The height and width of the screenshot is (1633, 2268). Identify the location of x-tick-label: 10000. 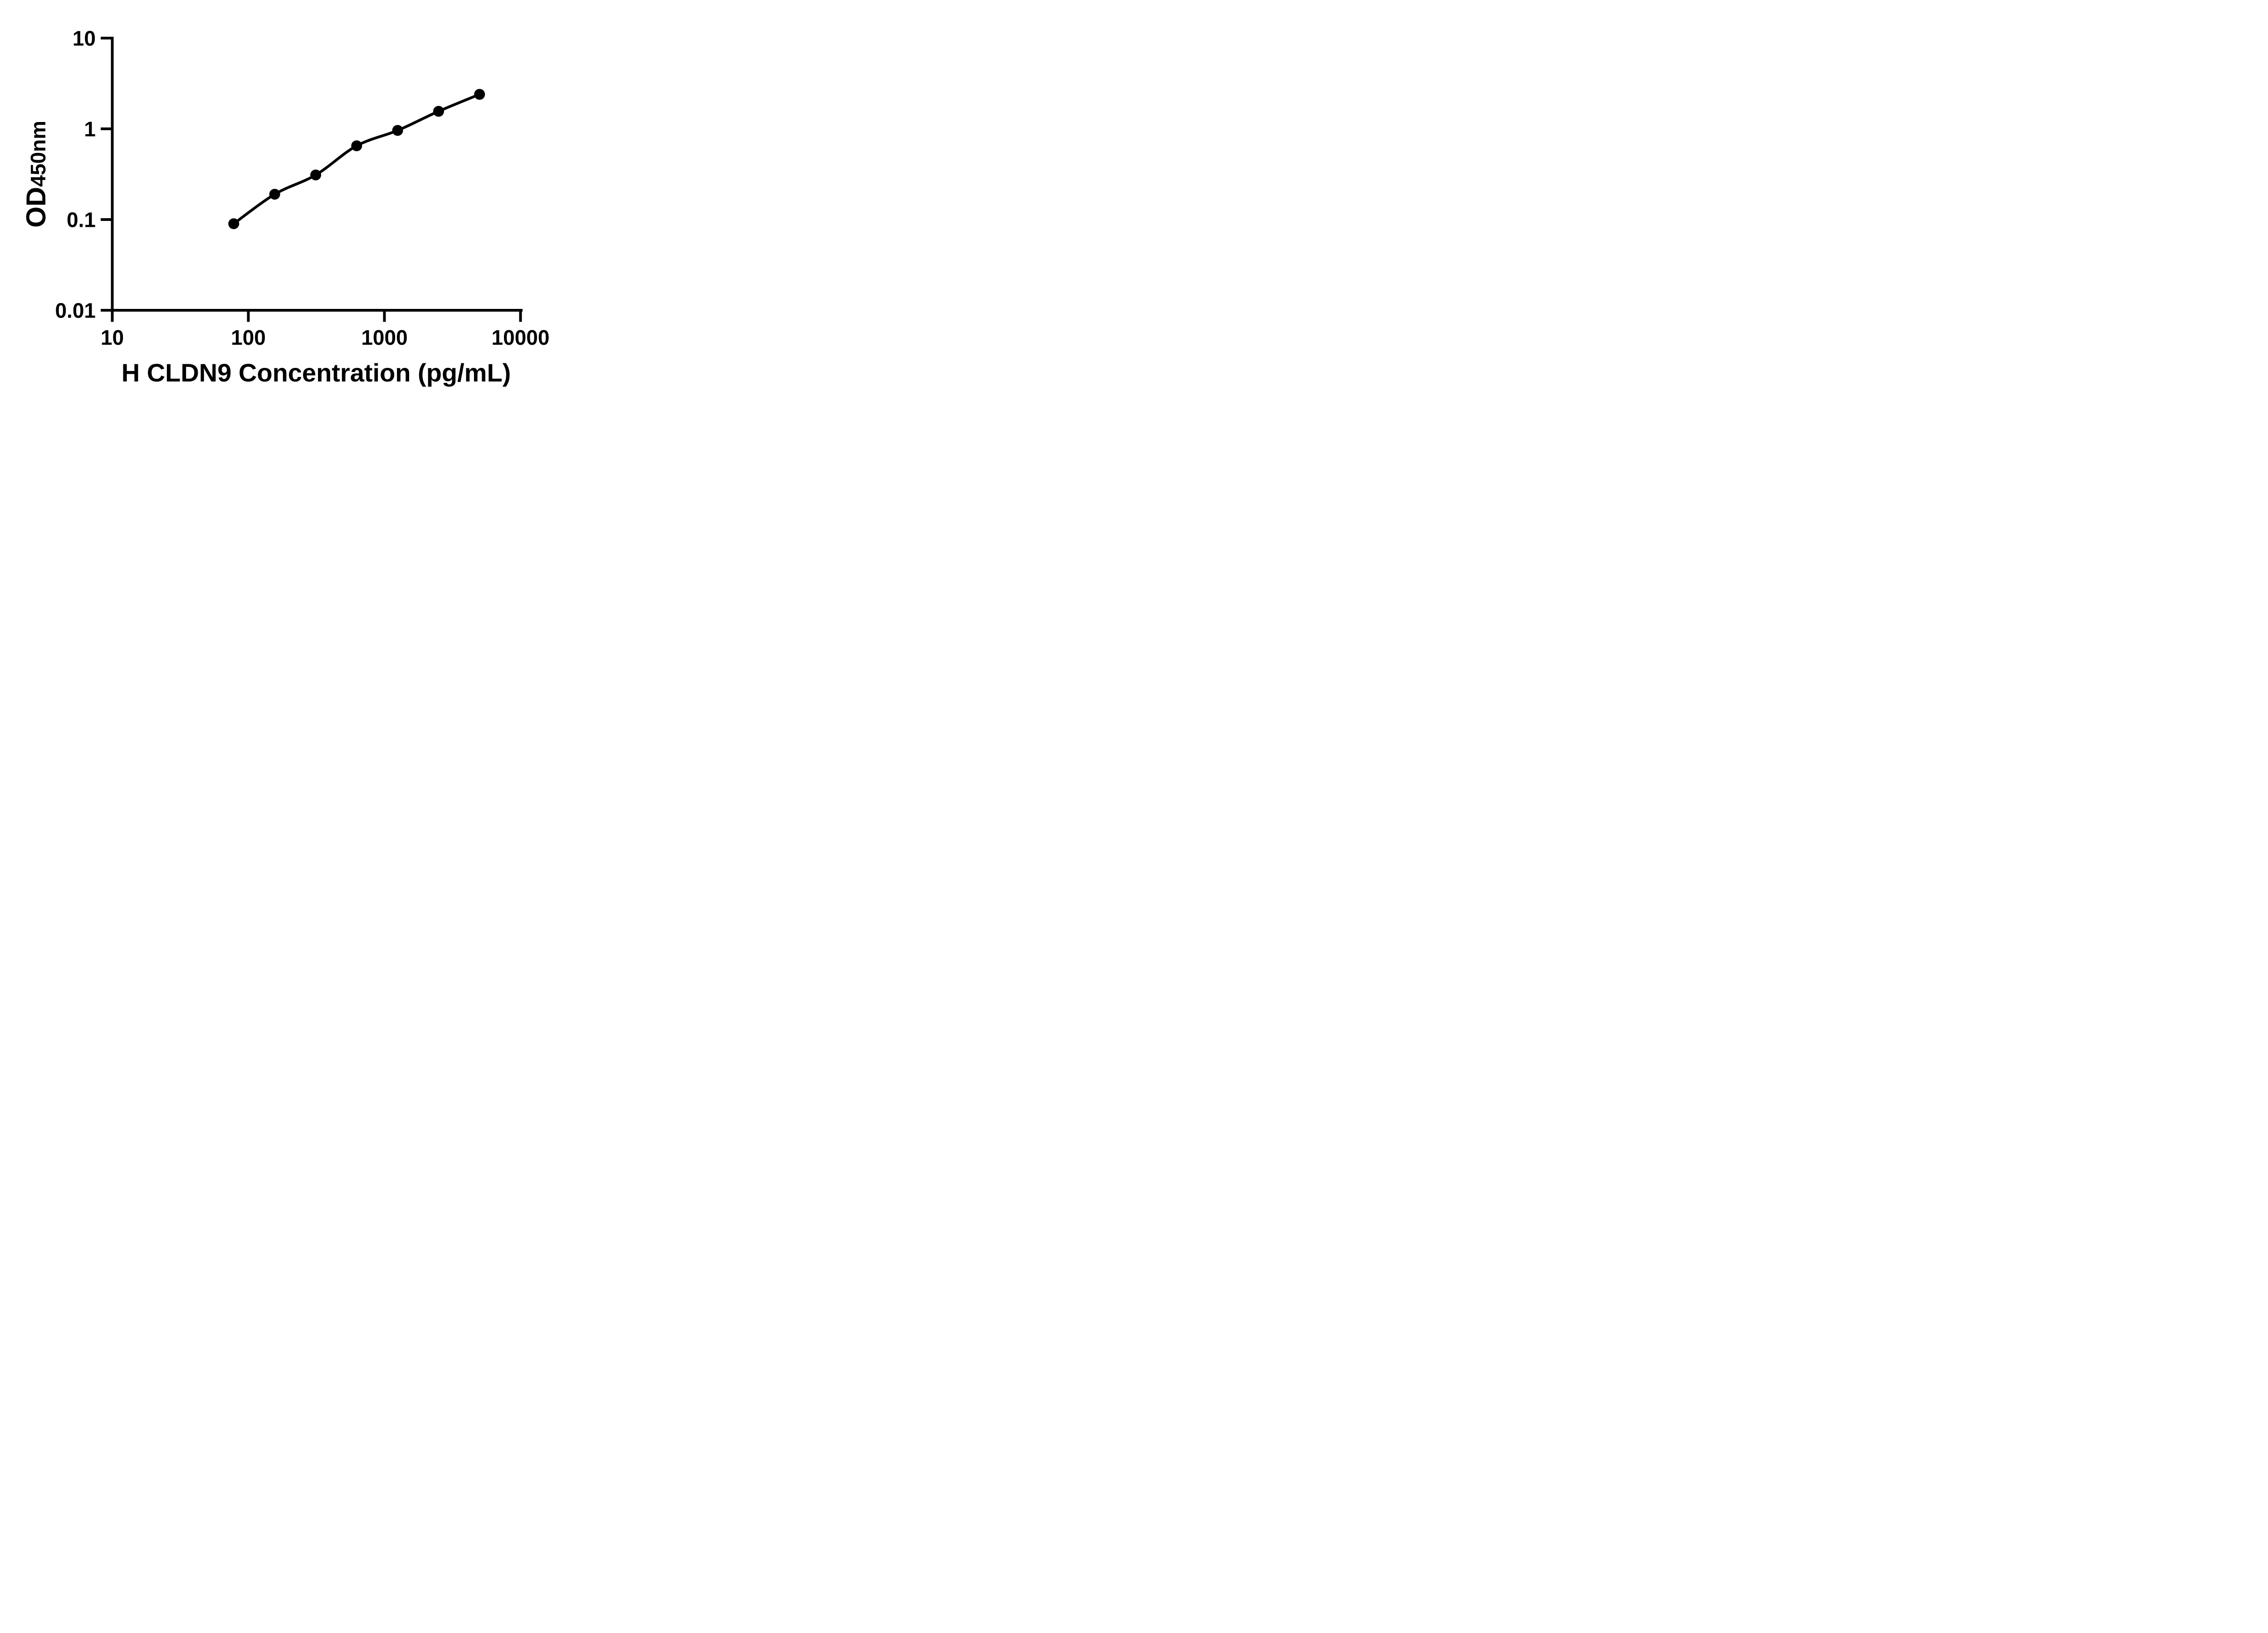
(521, 337).